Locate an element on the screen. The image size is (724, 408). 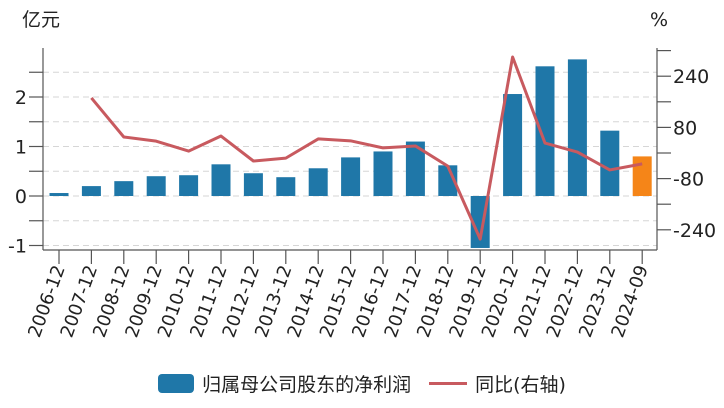
svg-text: 240 is located at coordinates (691, 77).